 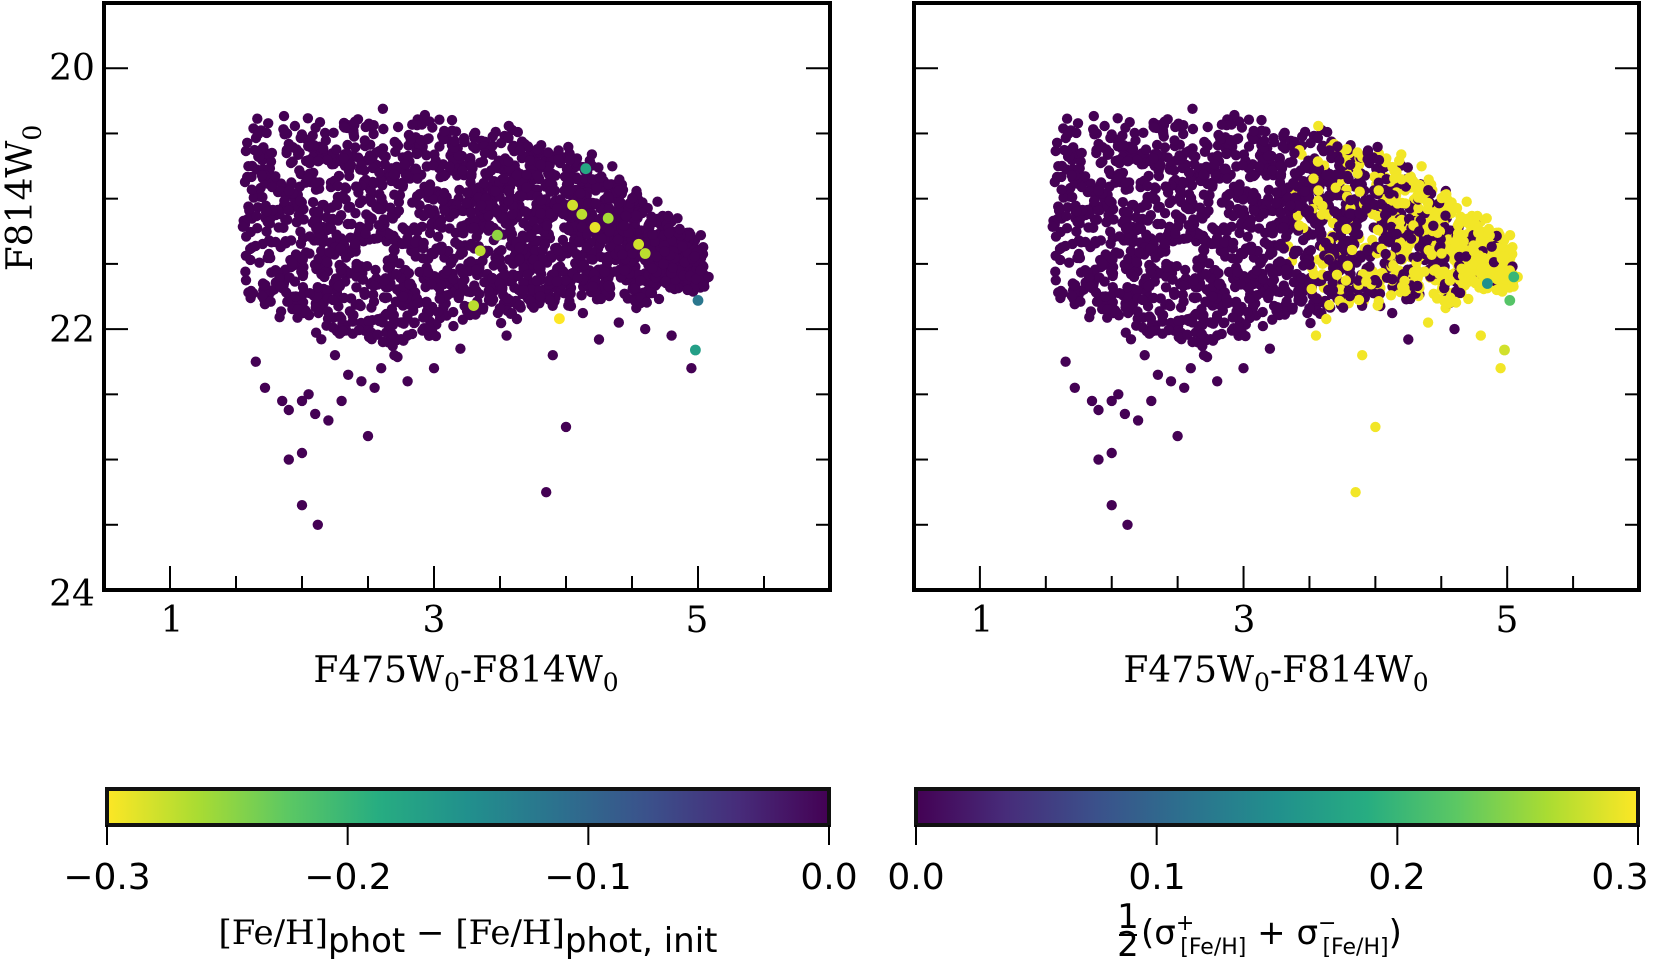 What do you see at coordinates (982, 620) in the screenshot?
I see `right-x-tick-label-1: 1` at bounding box center [982, 620].